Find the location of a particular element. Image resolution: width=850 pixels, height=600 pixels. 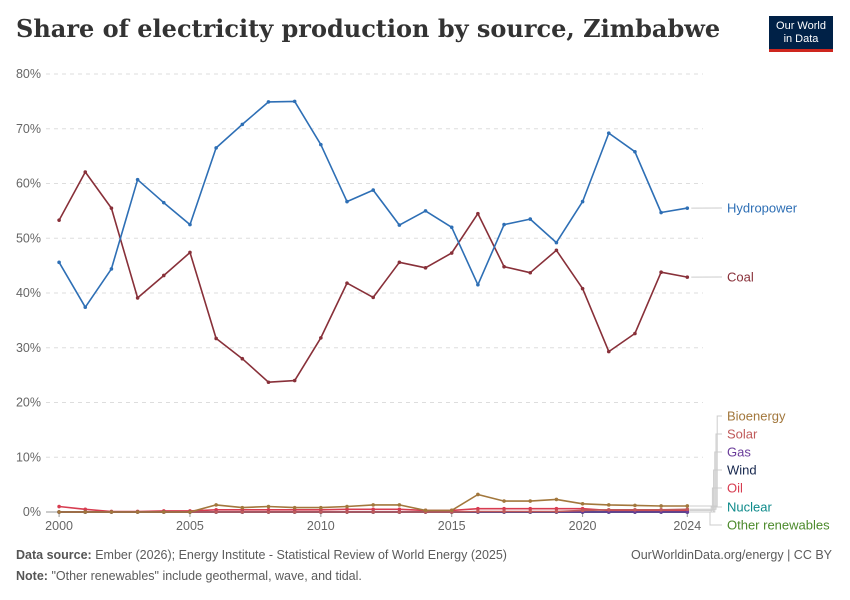

legend-item: Coal is located at coordinates (722, 277).